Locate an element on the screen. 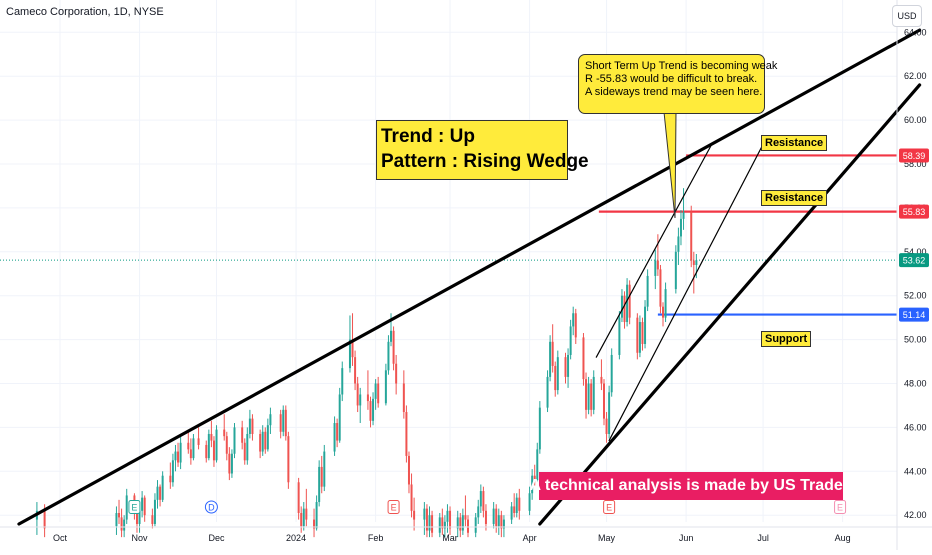  x-tick-label: Aug is located at coordinates (843, 538).